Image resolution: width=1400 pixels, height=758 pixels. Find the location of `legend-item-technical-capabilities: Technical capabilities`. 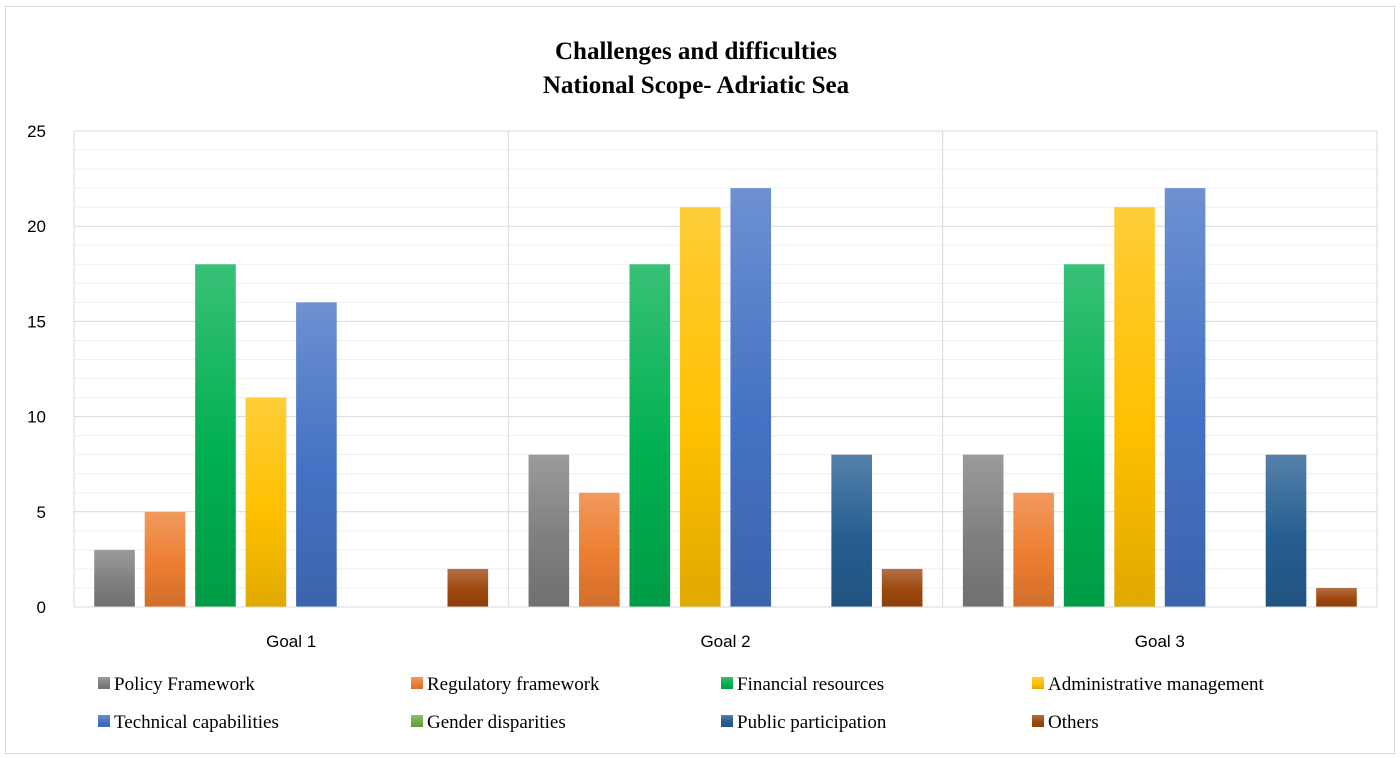

legend-item-technical-capabilities: Technical capabilities is located at coordinates (188, 722).